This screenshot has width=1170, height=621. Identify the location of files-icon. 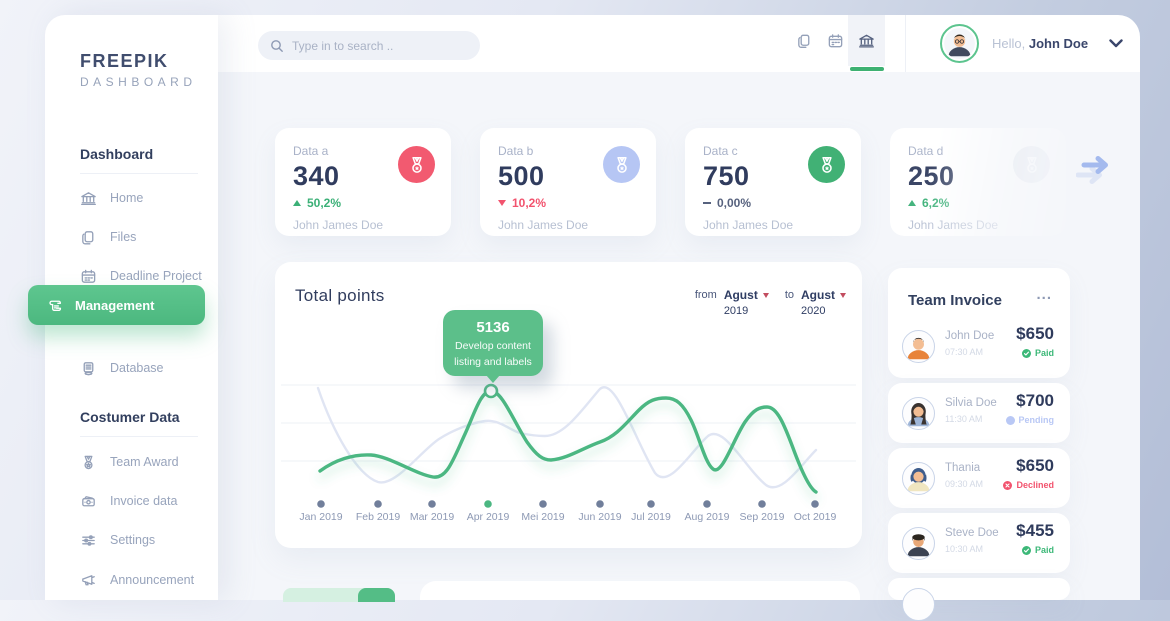
(803, 41).